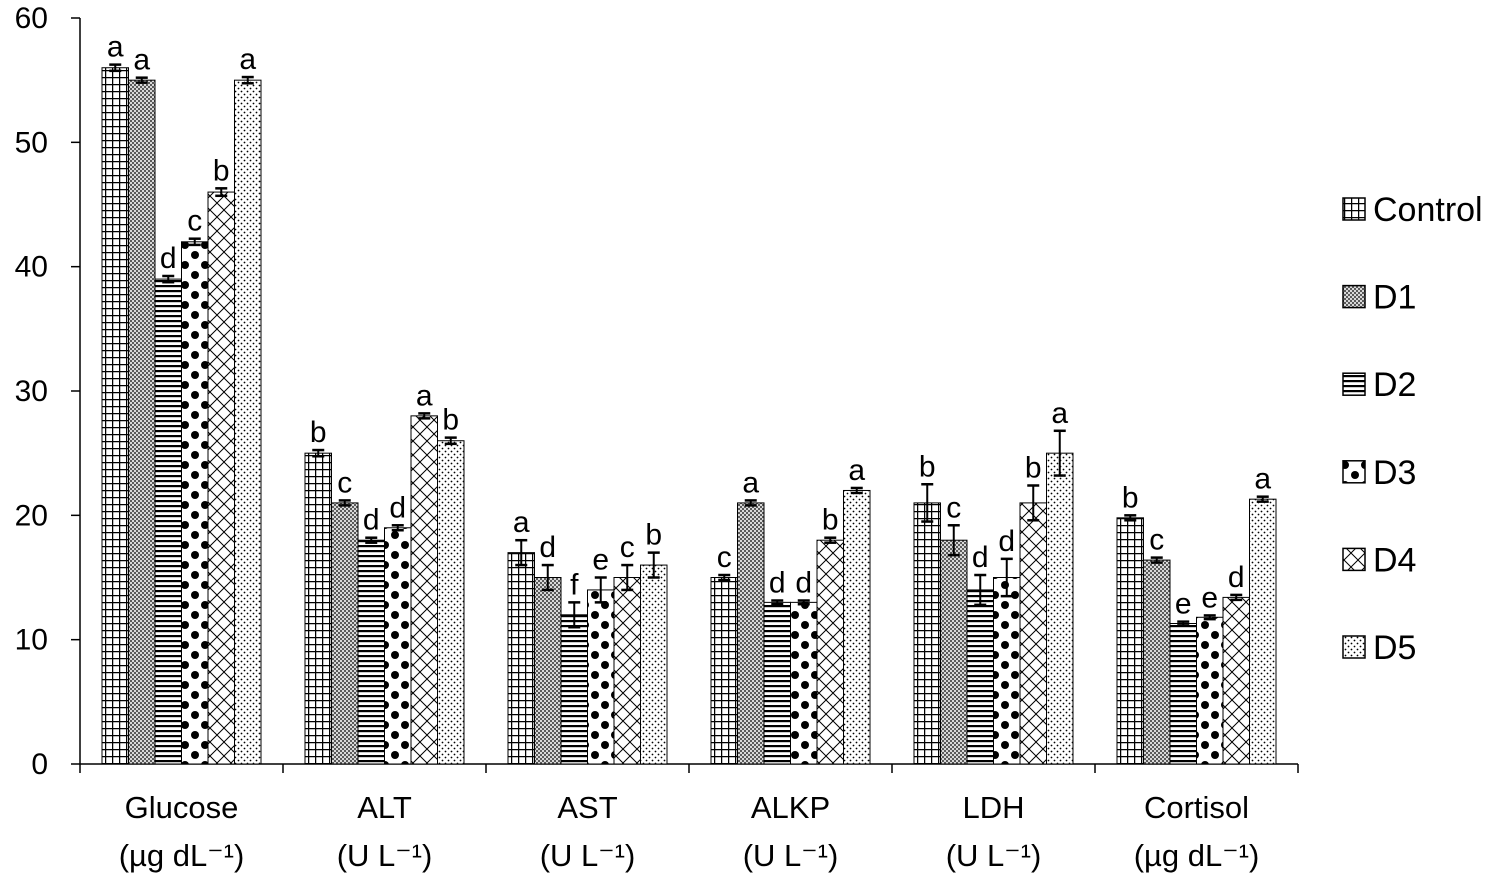 The height and width of the screenshot is (878, 1500). I want to click on y-tick-label: 20, so click(31, 515).